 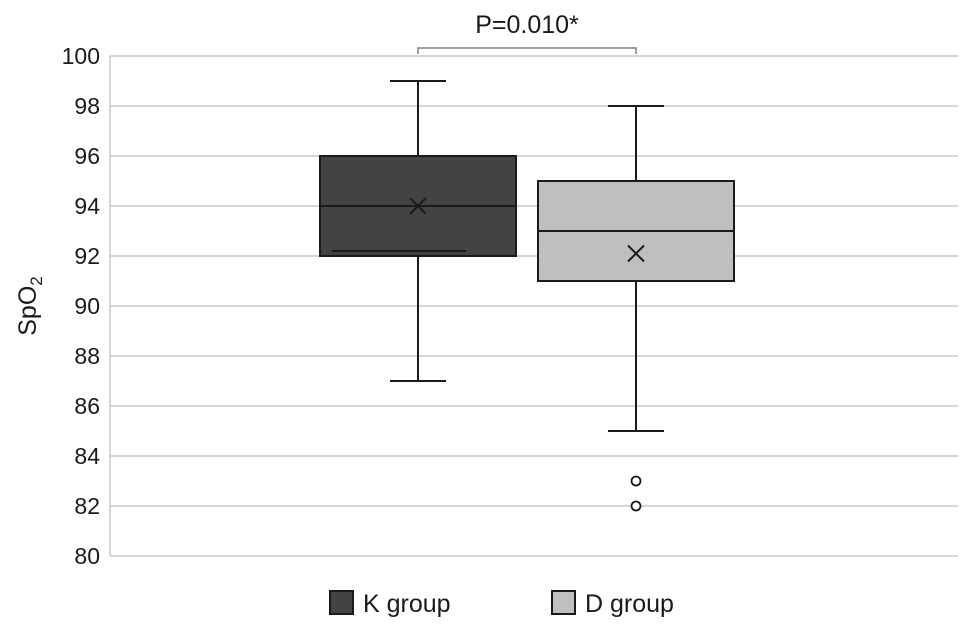 I want to click on y-axis-label-subscript: 2, so click(x=36, y=280).